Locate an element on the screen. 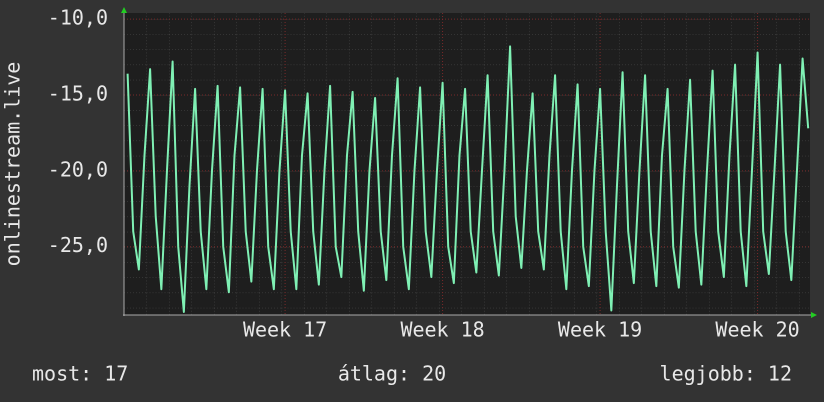 Image resolution: width=824 pixels, height=402 pixels. x-tick-label: Week 17 is located at coordinates (285, 330).